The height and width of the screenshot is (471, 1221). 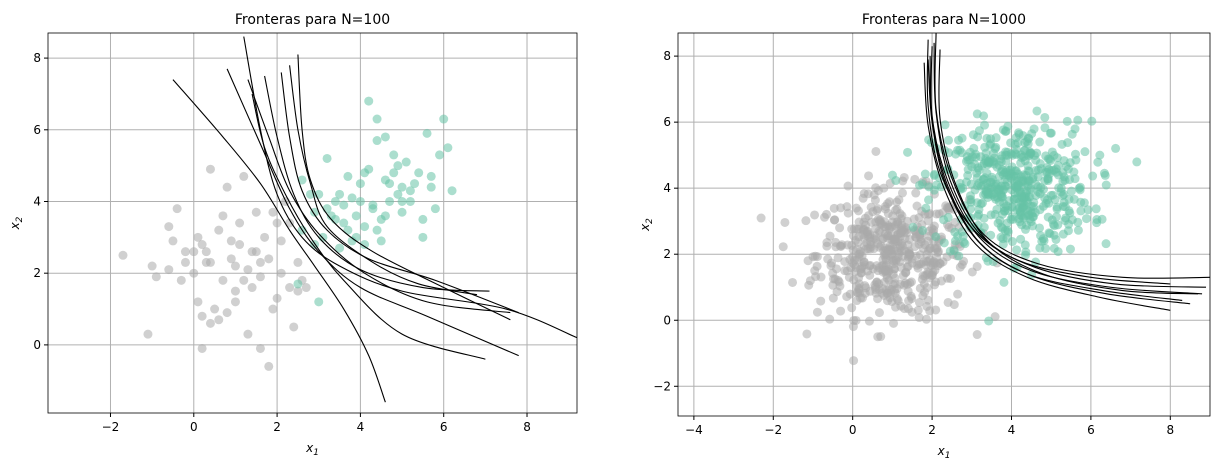 I want to click on x-axis-label-sub: 1, so click(x=948, y=456).